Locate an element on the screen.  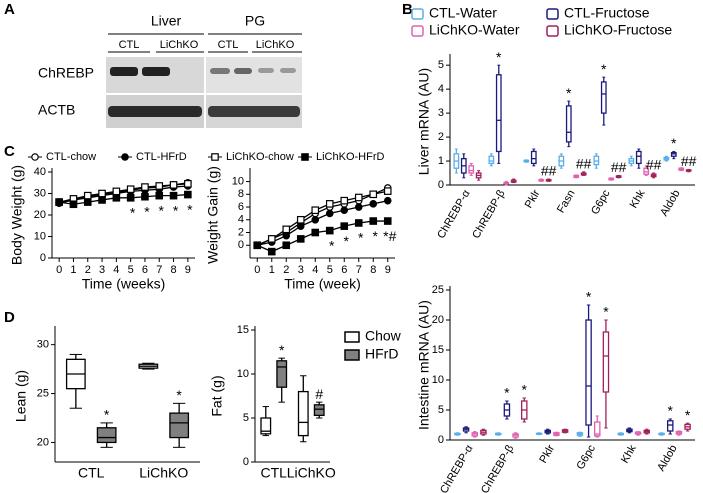
legend-marker is located at coordinates (35, 157).